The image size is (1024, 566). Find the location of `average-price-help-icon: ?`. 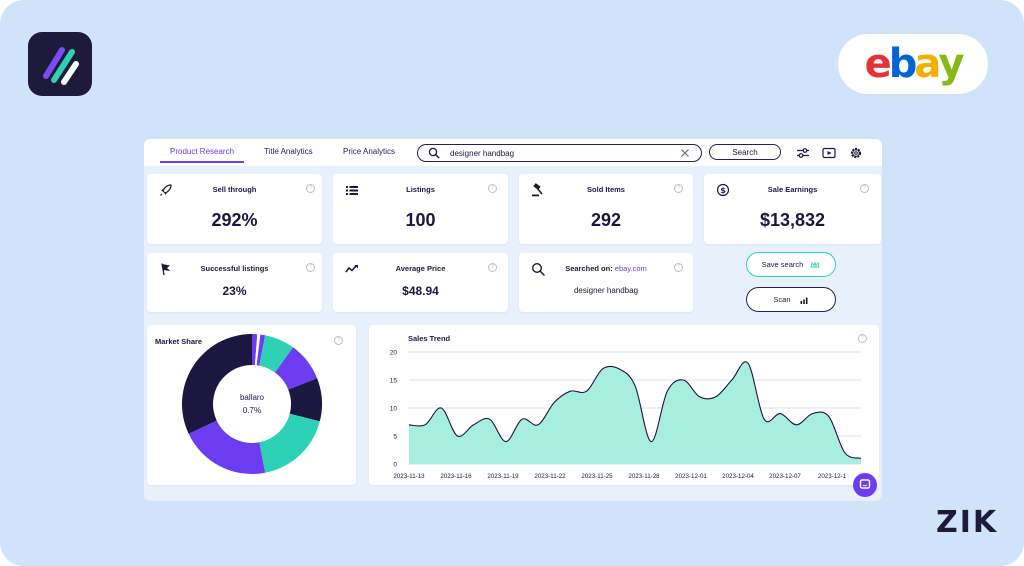

average-price-help-icon: ? is located at coordinates (492, 267).